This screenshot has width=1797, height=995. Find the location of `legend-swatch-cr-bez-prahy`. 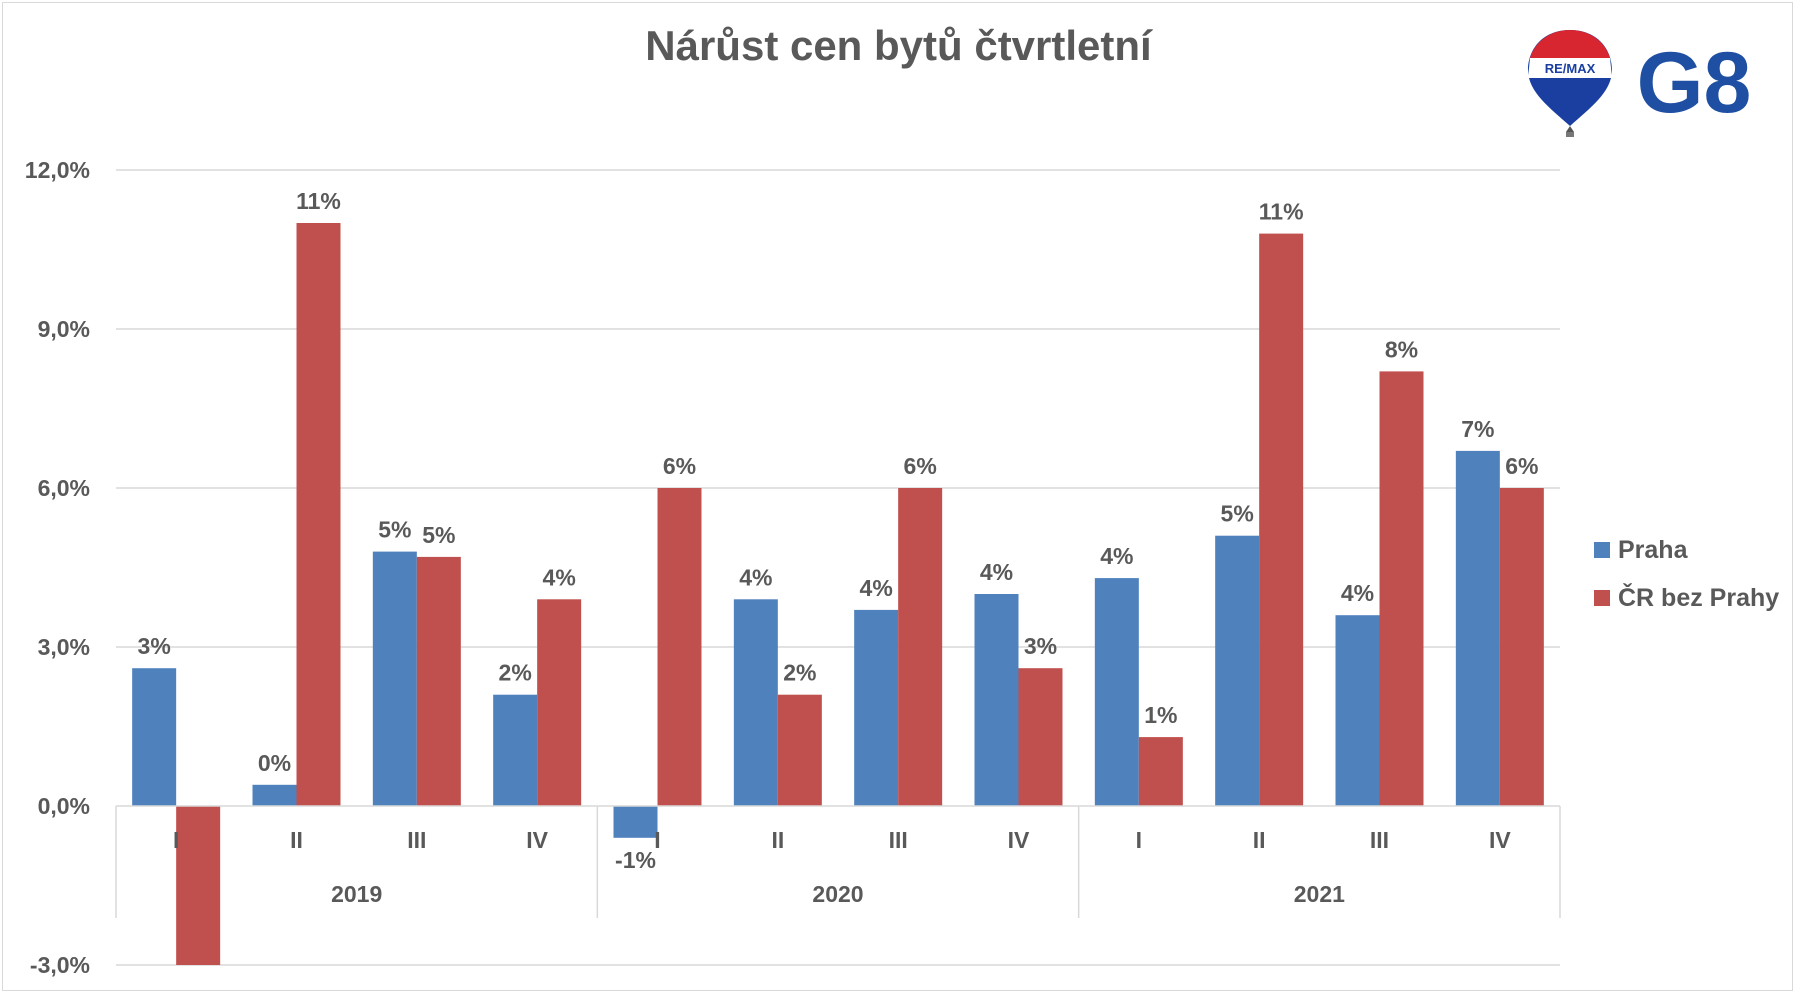

legend-swatch-cr-bez-prahy is located at coordinates (1602, 598).